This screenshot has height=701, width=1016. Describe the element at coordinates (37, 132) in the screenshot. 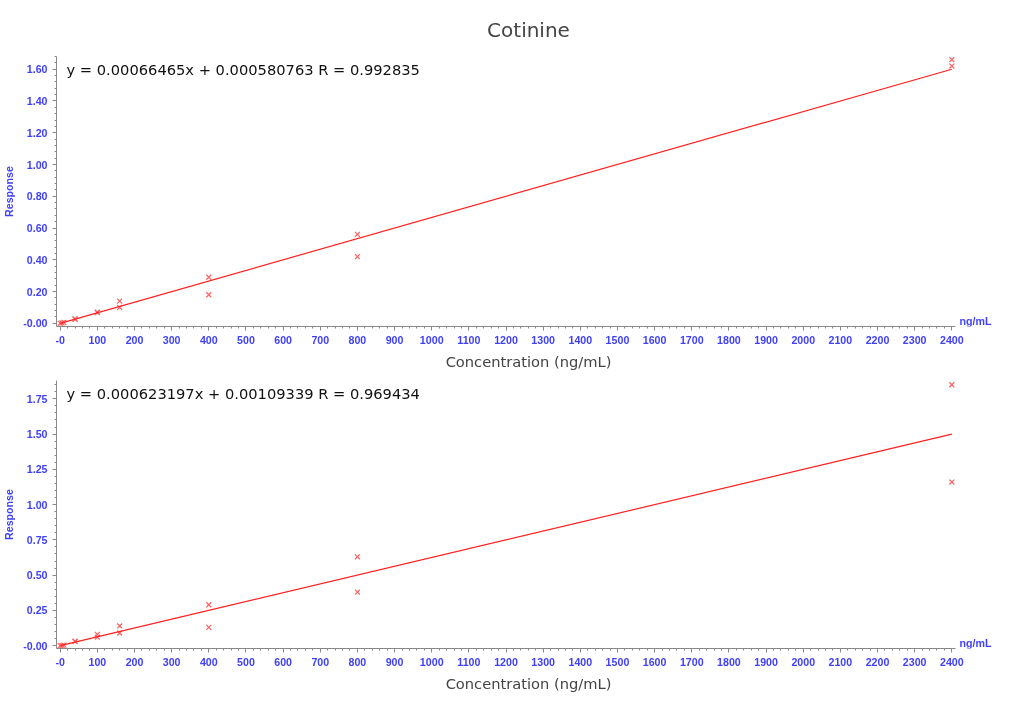

I see `y-tick-label: 1.20` at that location.